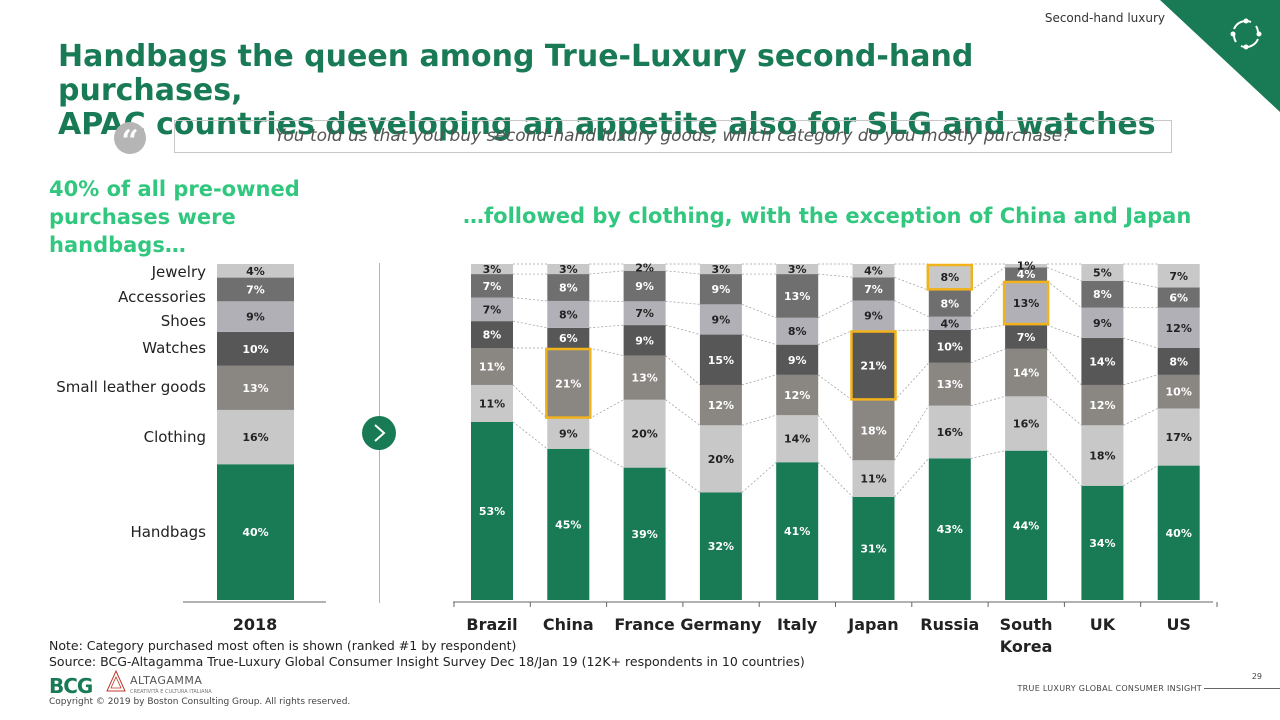 The image size is (1280, 720). Describe the element at coordinates (873, 289) in the screenshot. I see `country-japan-bar-accessories` at that location.